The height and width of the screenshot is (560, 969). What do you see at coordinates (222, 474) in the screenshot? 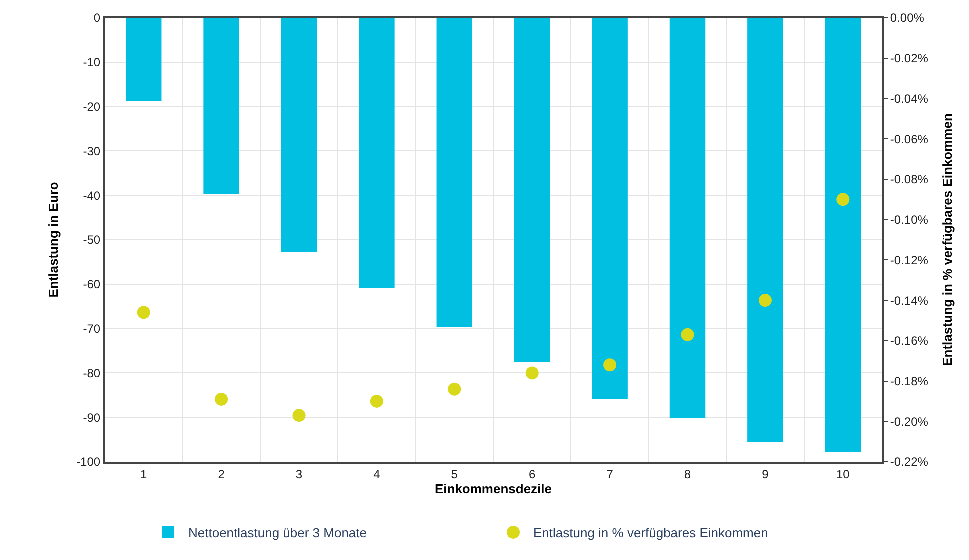
I see `x-tick-label: 2` at bounding box center [222, 474].